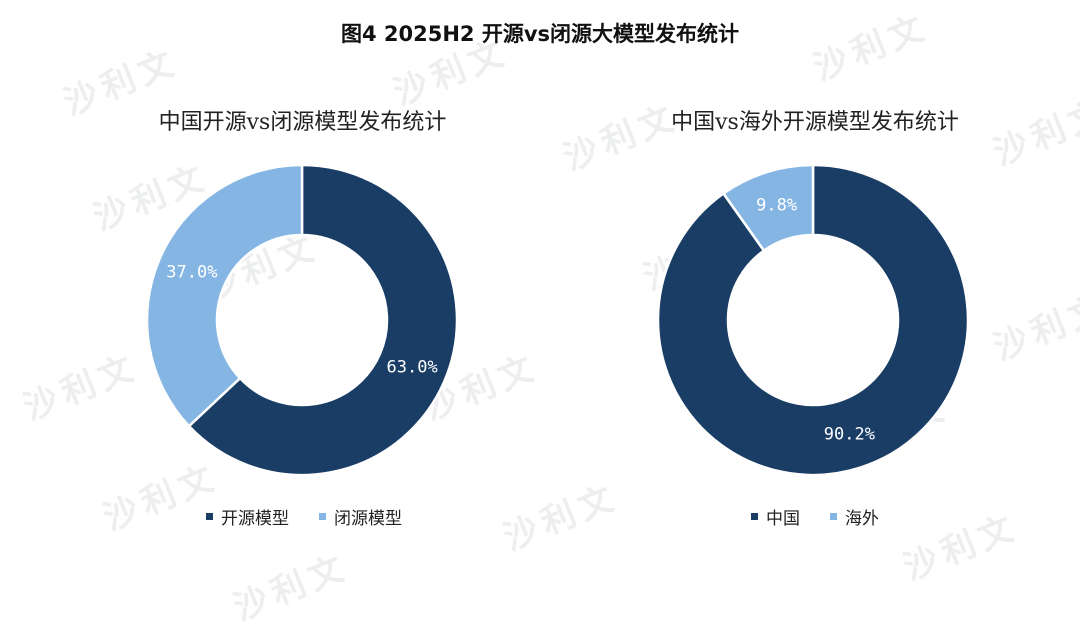 This screenshot has width=1080, height=630. Describe the element at coordinates (812, 516) in the screenshot. I see `legend-right: 中国 海外` at that location.